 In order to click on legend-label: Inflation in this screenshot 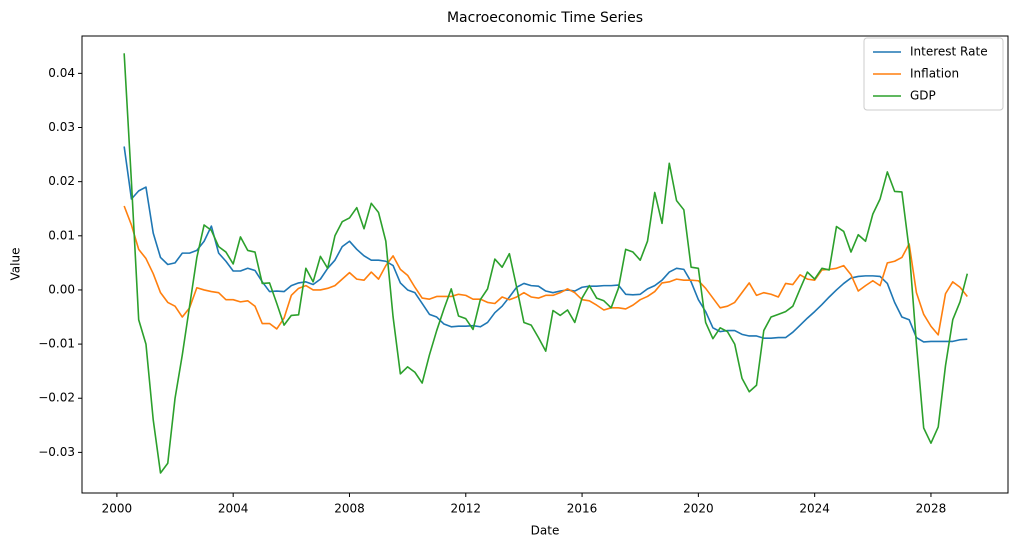, I will do `click(934, 74)`.